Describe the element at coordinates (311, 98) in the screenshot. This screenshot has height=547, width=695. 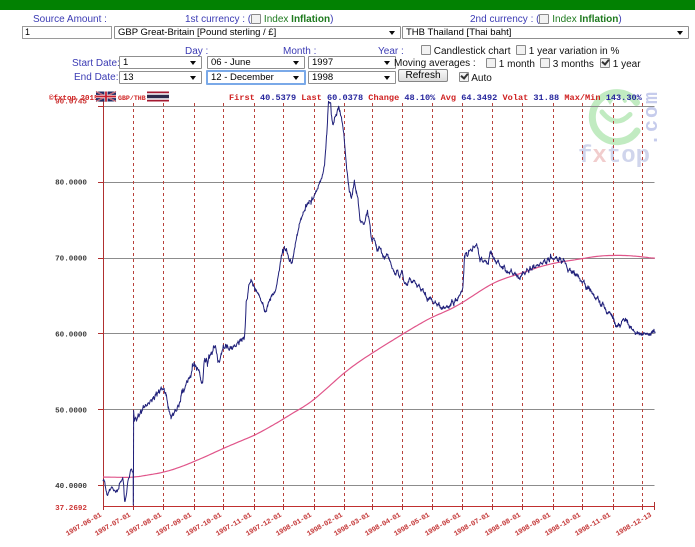
I see `svg-text: Last` at that location.